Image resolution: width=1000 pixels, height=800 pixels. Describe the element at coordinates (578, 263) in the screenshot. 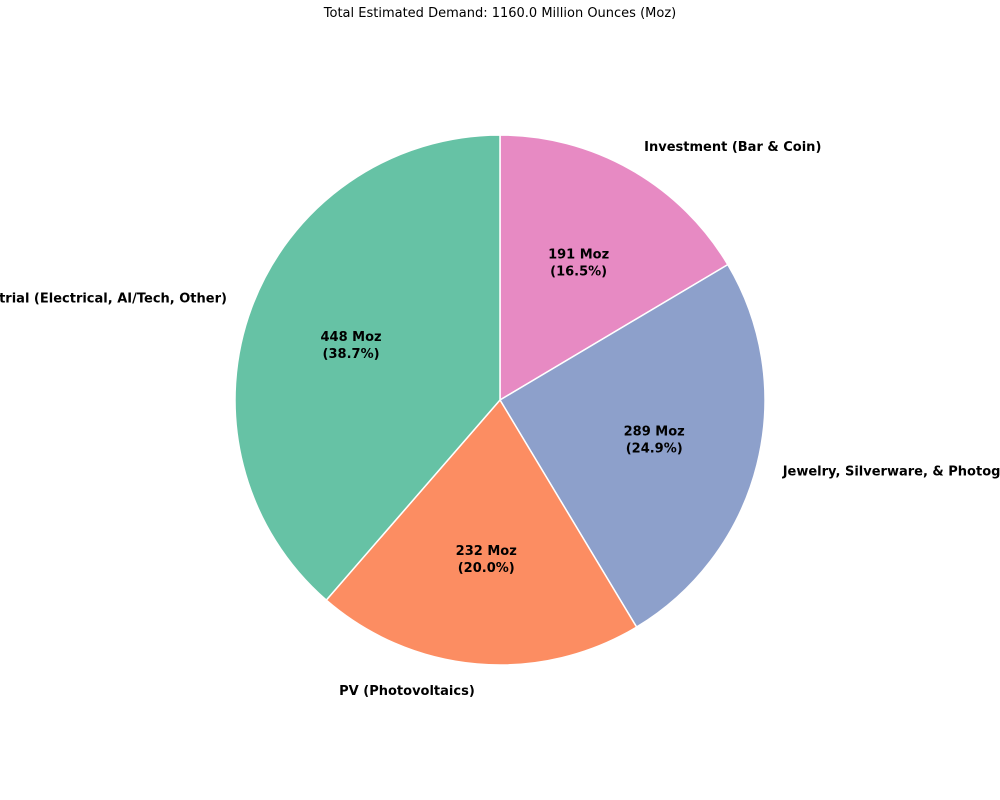

I see `slice-value-label: 191 Moz (16.5%)` at that location.